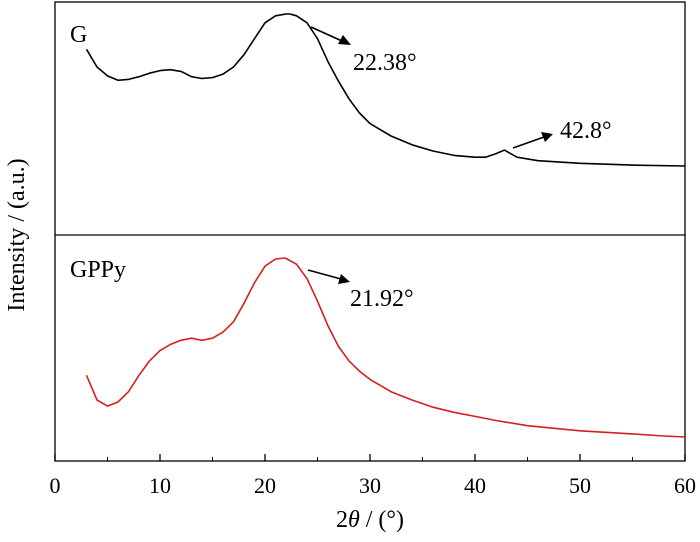 This screenshot has width=700, height=542. What do you see at coordinates (580, 485) in the screenshot?
I see `x-tick-label: 50` at bounding box center [580, 485].